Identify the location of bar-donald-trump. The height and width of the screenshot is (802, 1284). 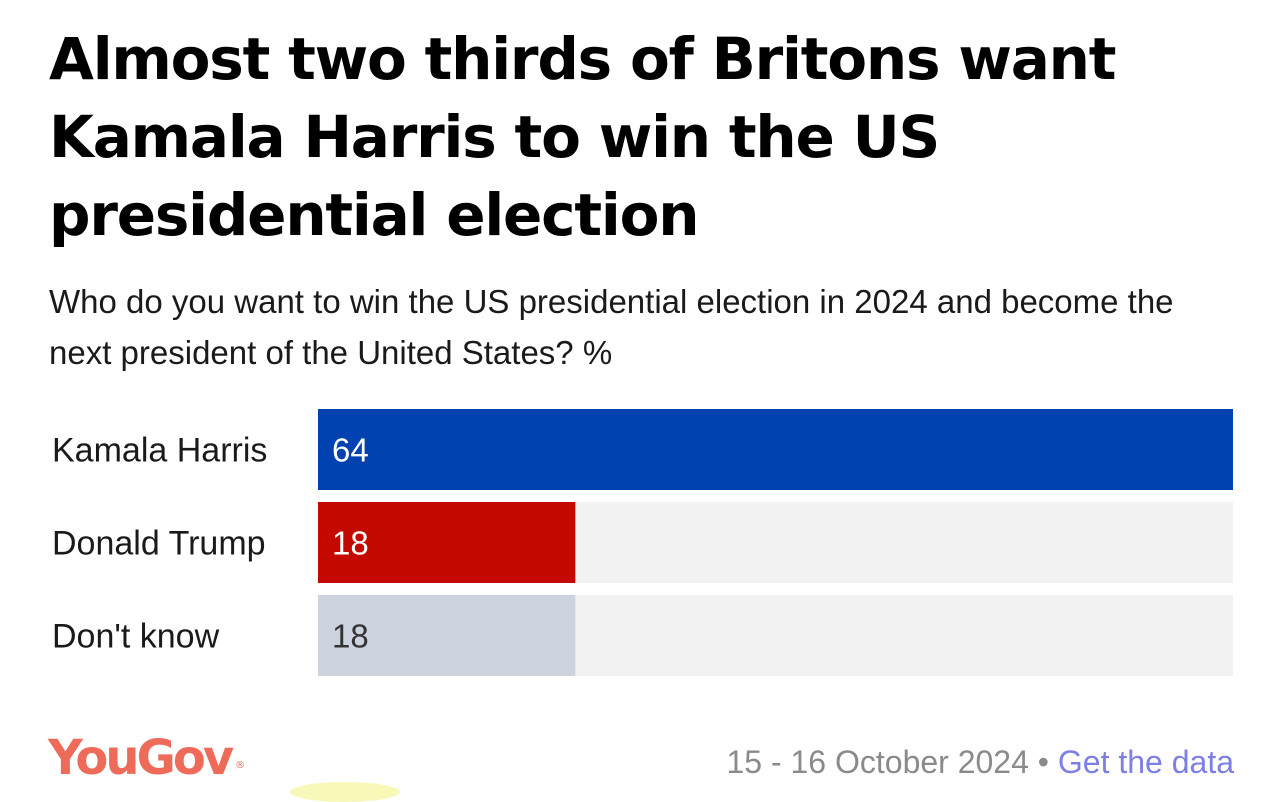
(447, 542).